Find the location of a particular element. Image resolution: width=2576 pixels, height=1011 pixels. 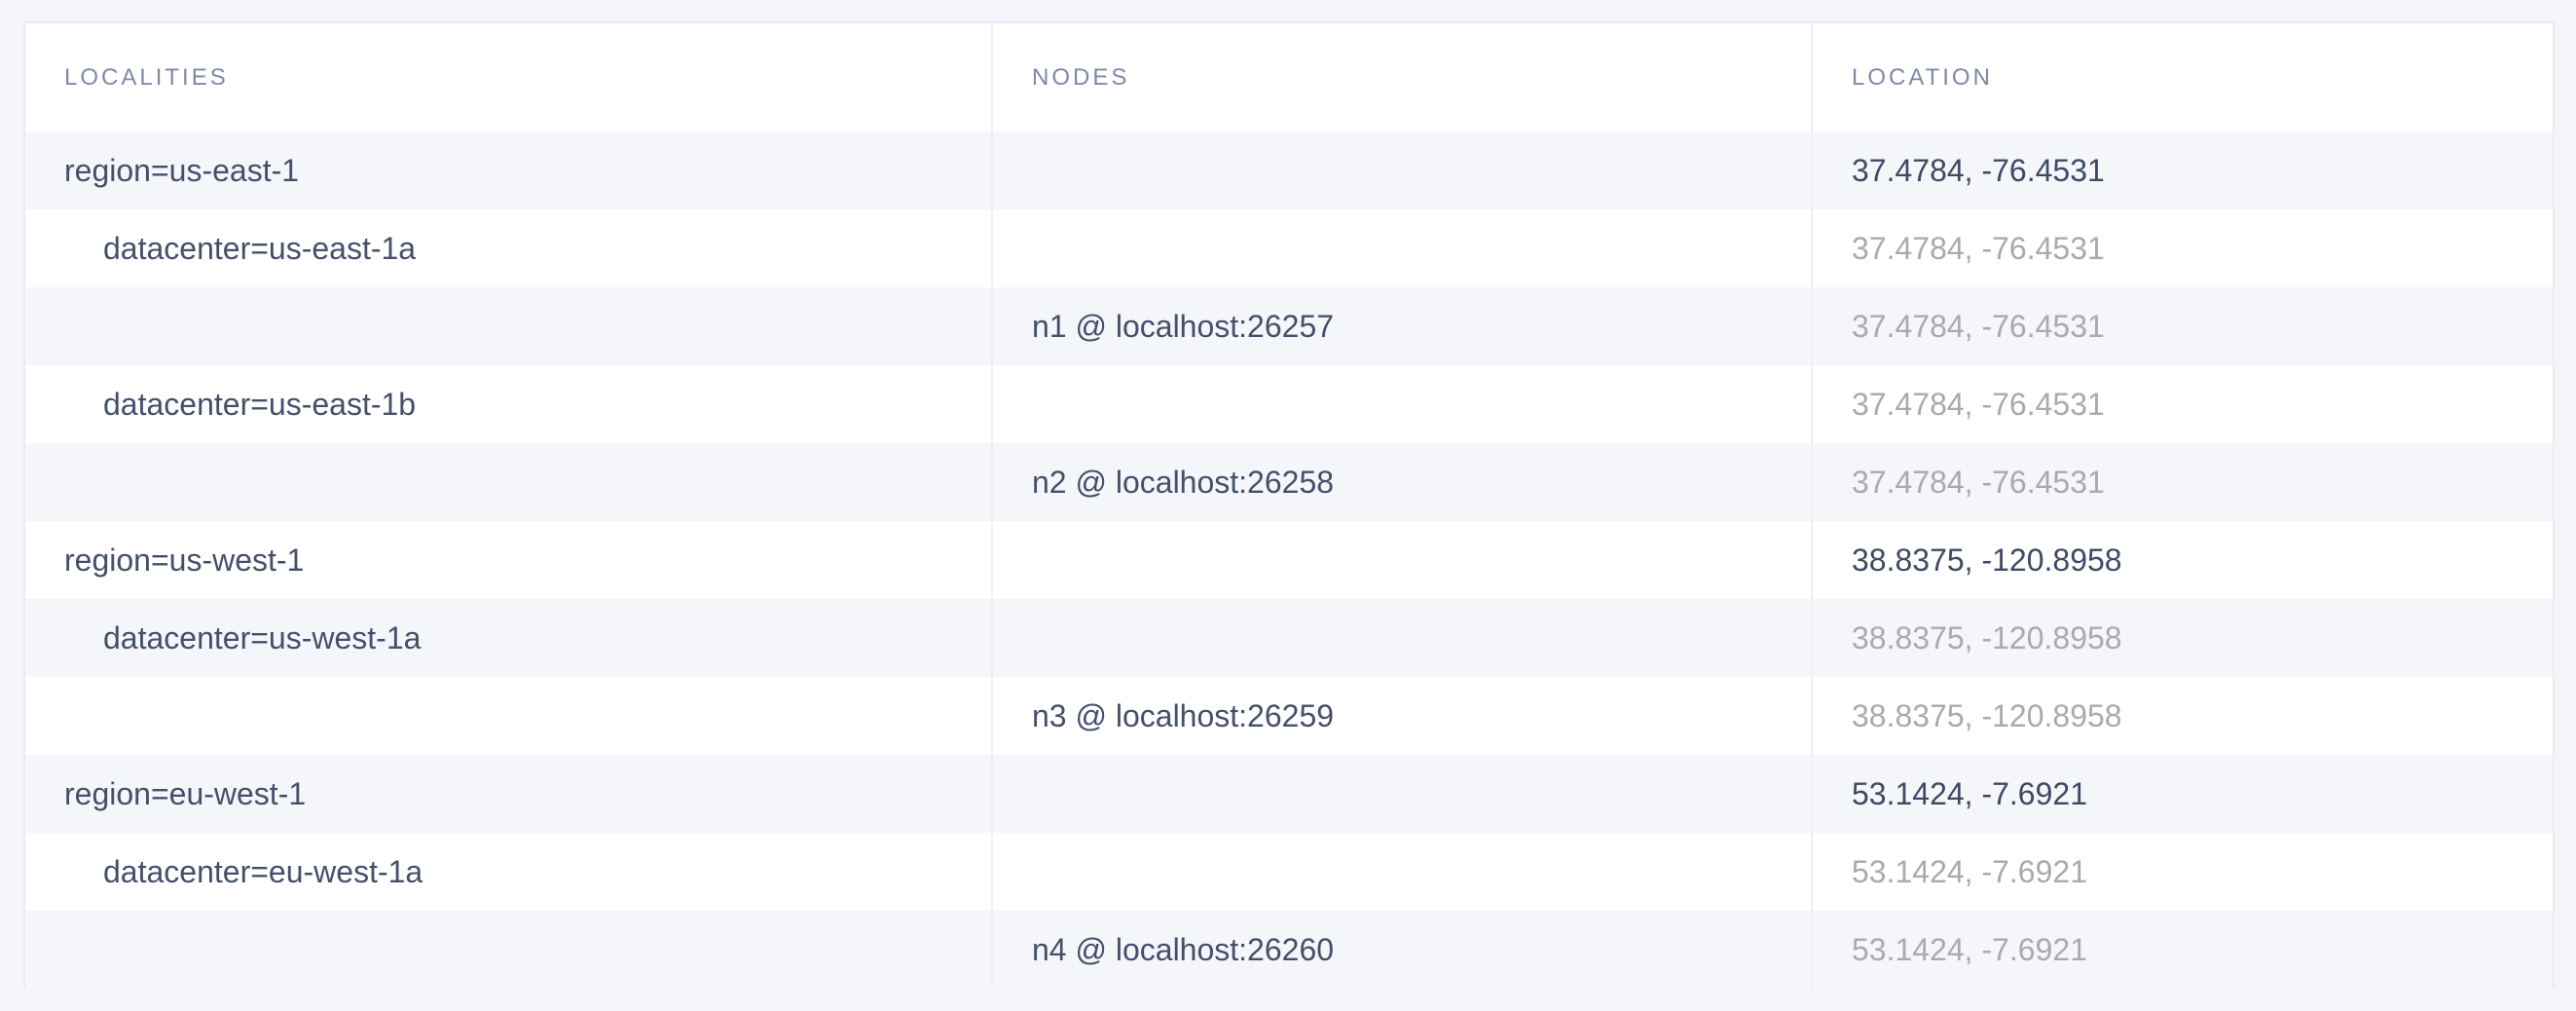

header-cell-location: LOCATION is located at coordinates (2182, 77).